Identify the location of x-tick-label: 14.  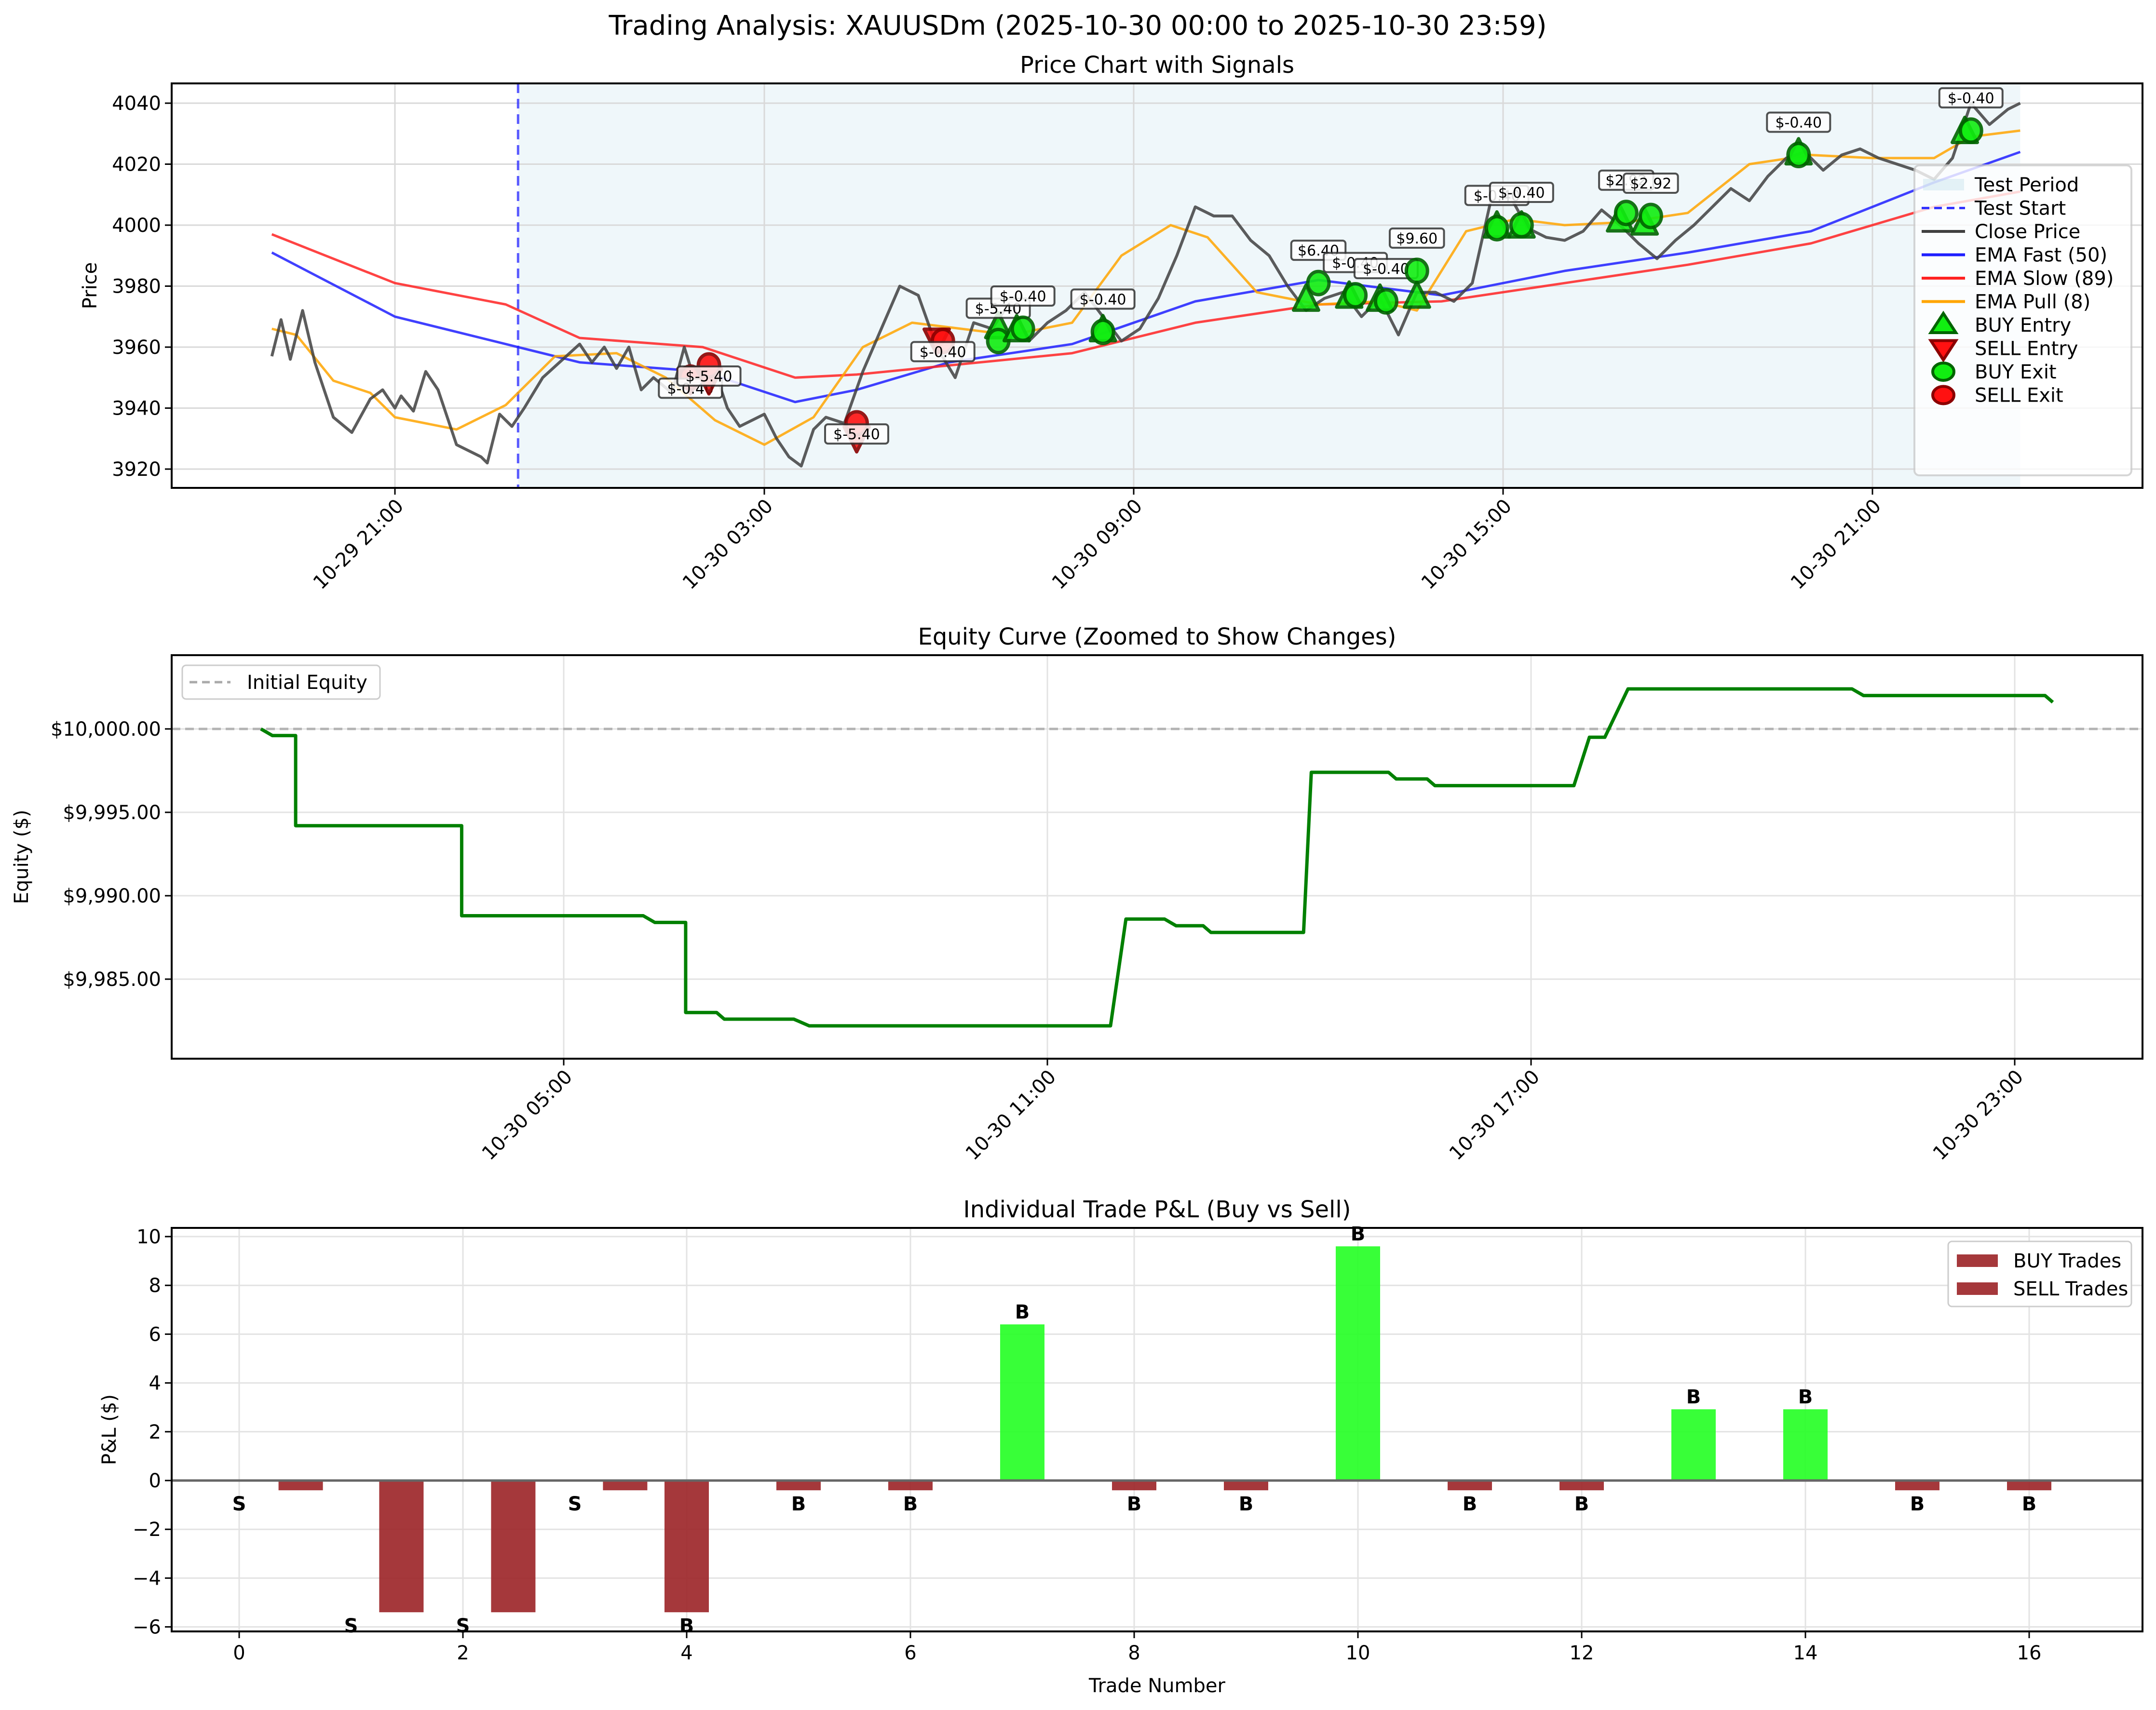
(1806, 1653).